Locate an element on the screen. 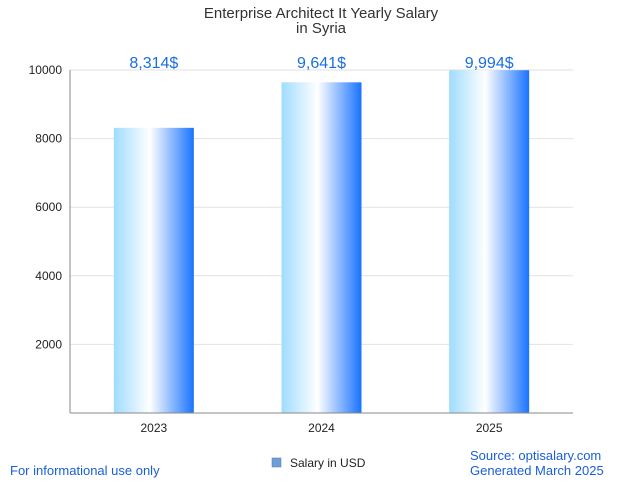  data-label-2025: 9,994$ is located at coordinates (489, 63).